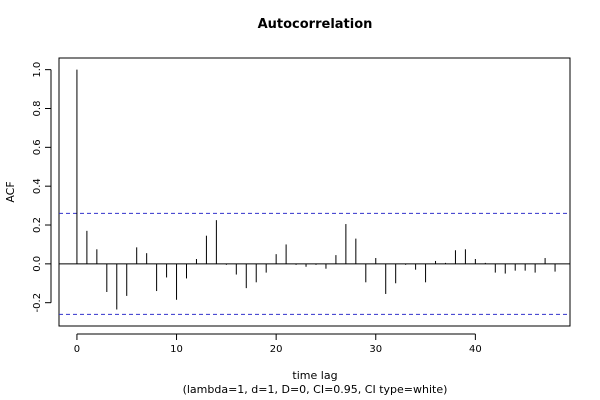 Image resolution: width=600 pixels, height=400 pixels. What do you see at coordinates (375, 349) in the screenshot?
I see `x-tick-label: 30` at bounding box center [375, 349].